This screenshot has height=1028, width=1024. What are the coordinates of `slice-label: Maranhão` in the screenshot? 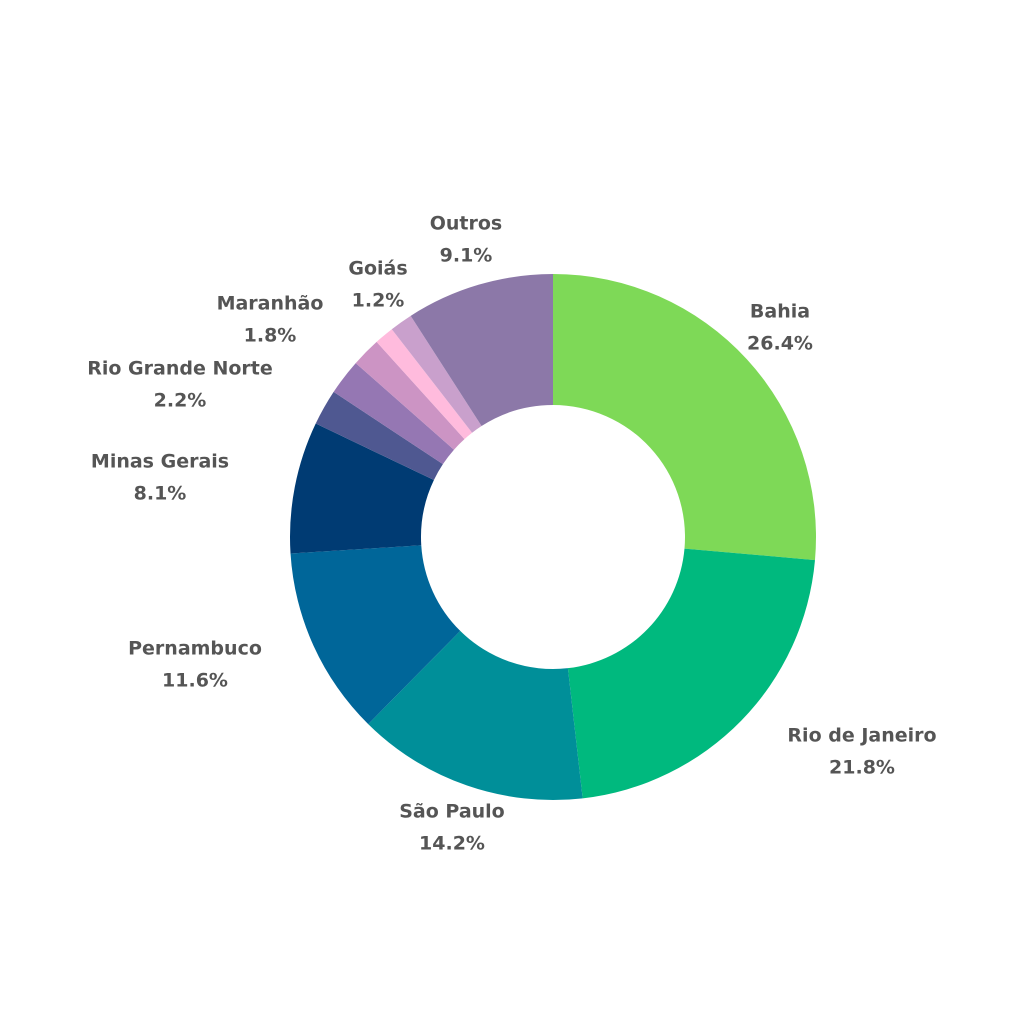 It's located at (270, 304).